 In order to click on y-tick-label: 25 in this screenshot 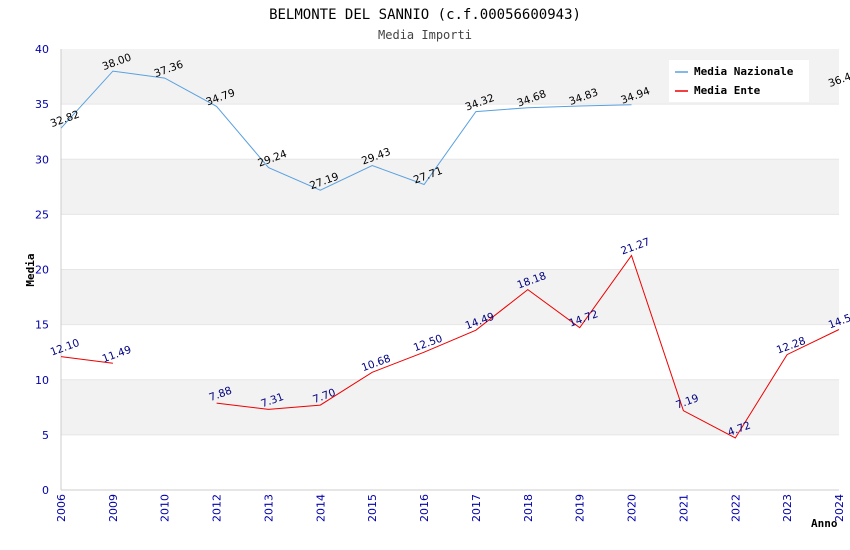, I will do `click(42, 214)`.